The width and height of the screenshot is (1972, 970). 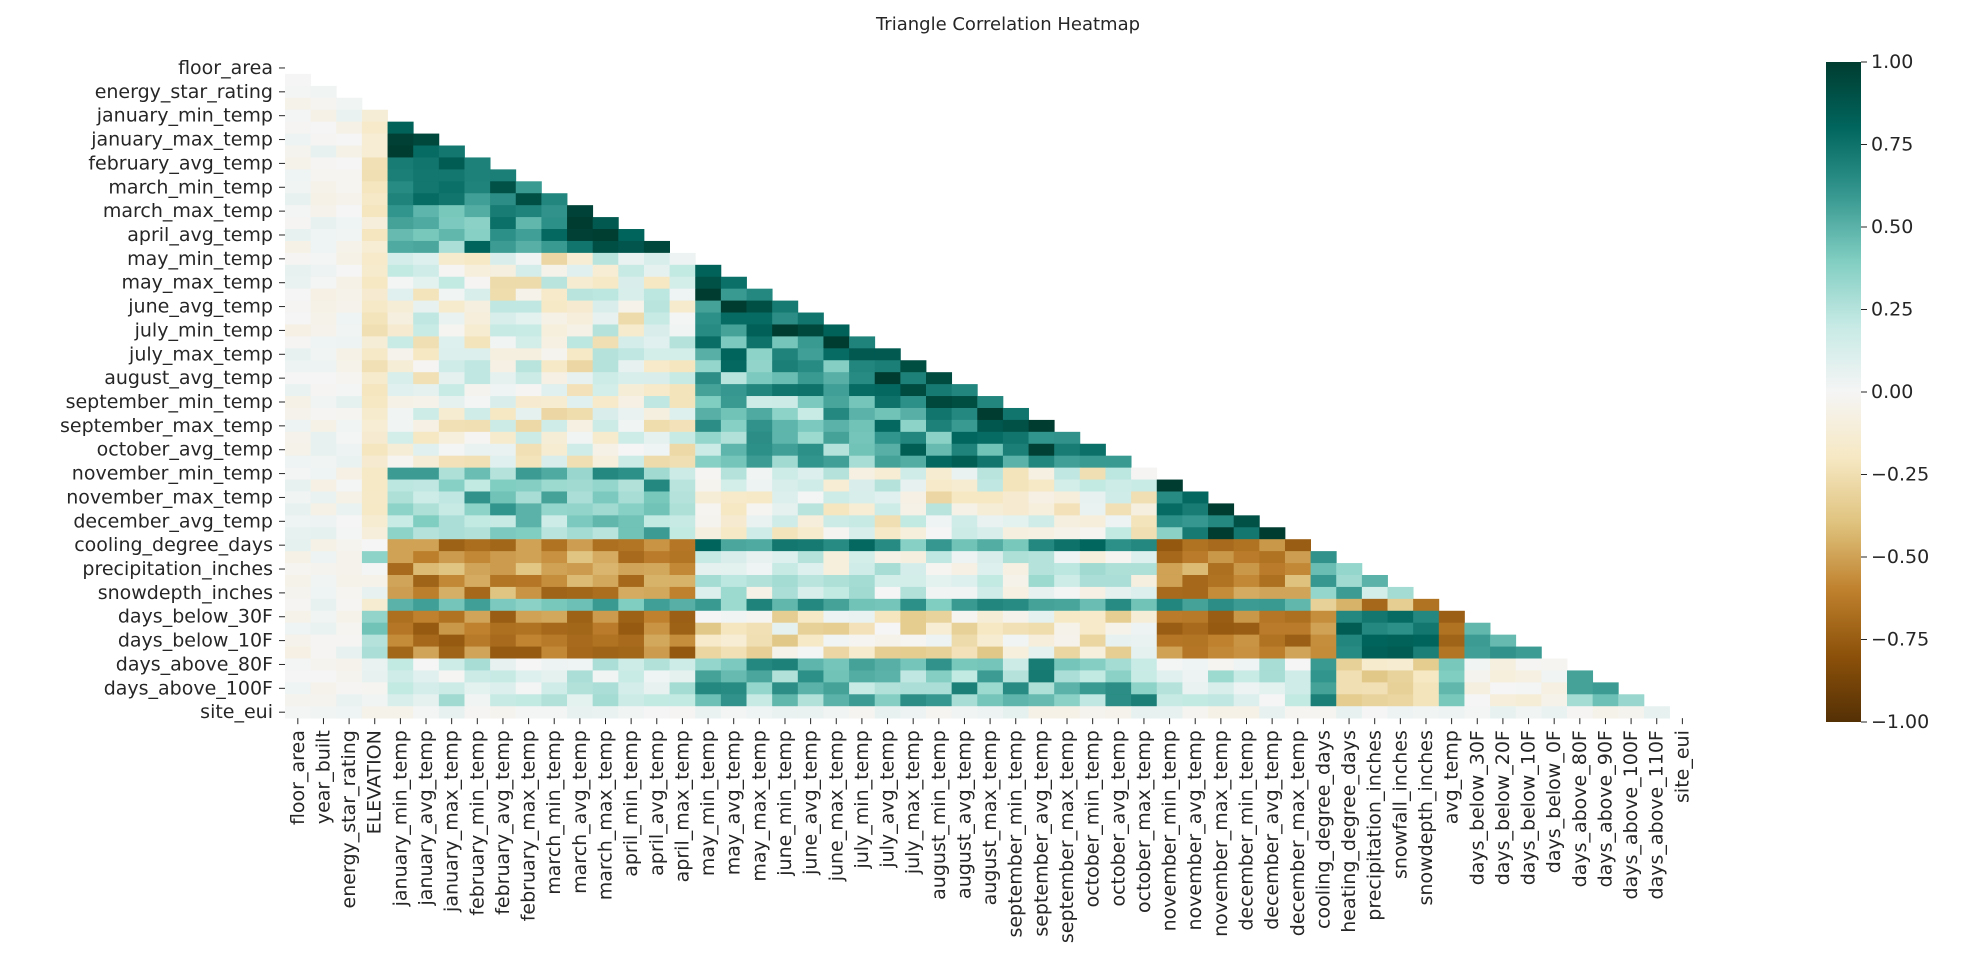 I want to click on y-tick-label: october_avg_temp, so click(x=185, y=450).